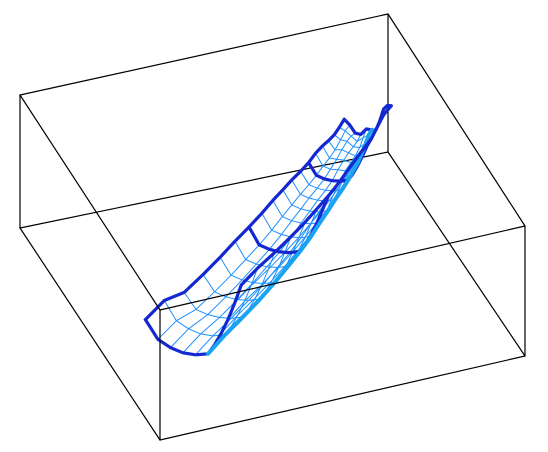  I want to click on box-edge-top-front-right, so click(342, 268).